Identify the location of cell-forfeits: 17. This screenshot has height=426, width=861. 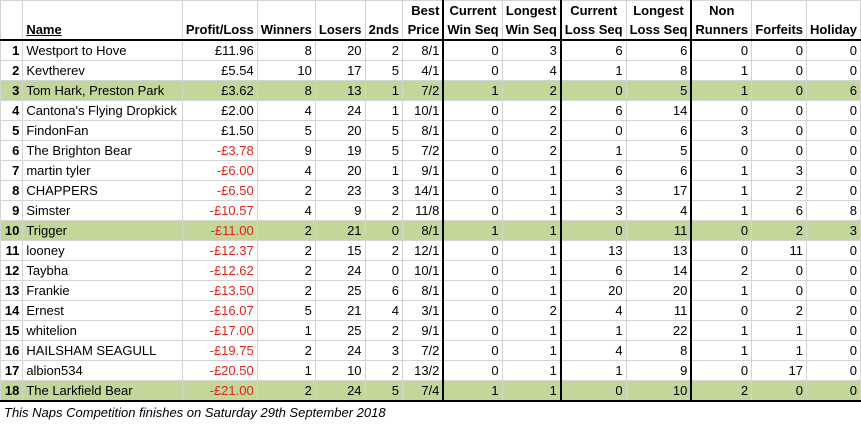
(779, 370).